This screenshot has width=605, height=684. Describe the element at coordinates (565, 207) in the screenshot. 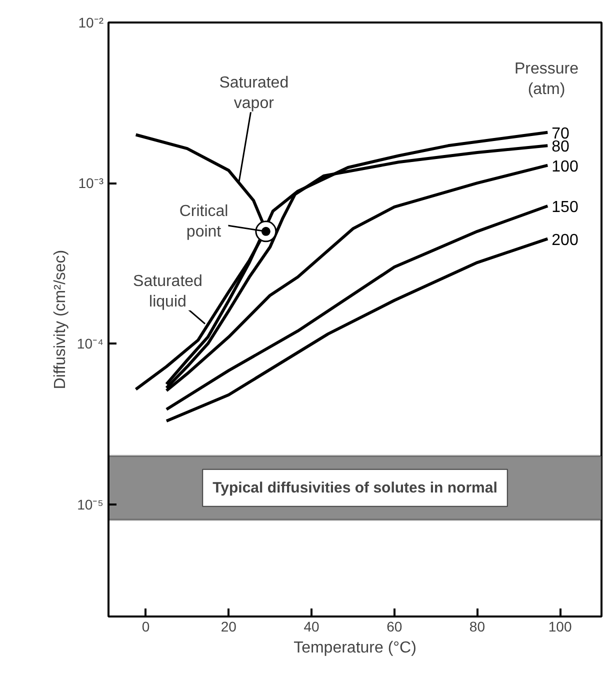

I see `series-label: 150` at that location.